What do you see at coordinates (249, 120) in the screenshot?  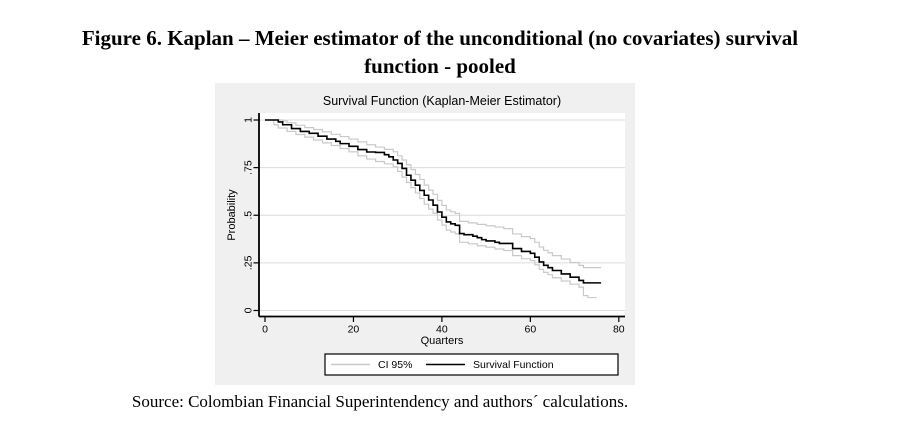 I see `y-tick-label: 1` at bounding box center [249, 120].